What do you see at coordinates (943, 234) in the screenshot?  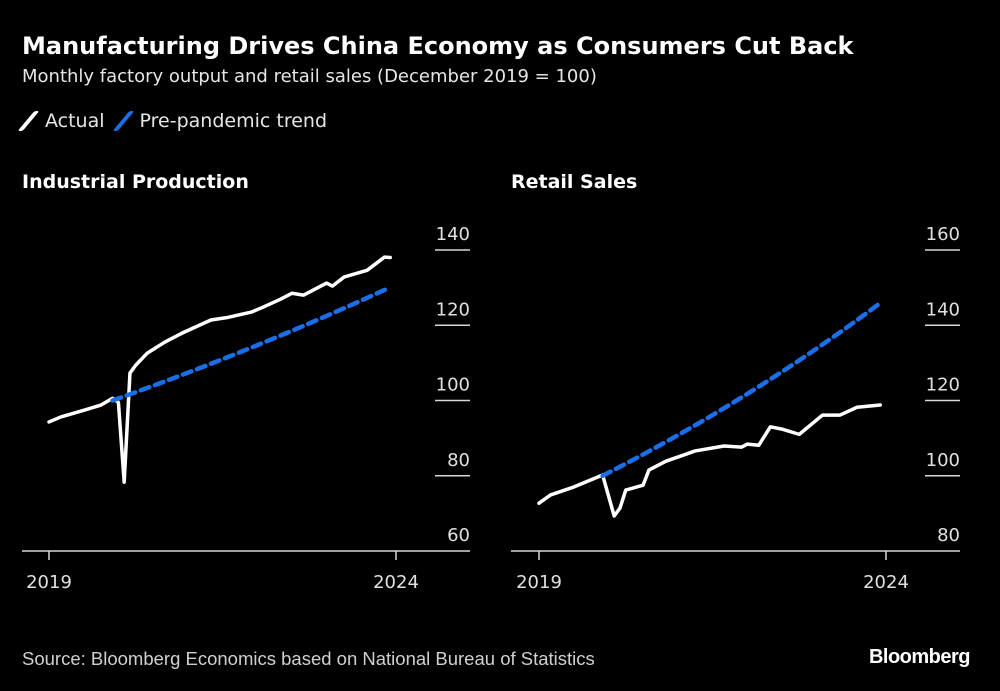 I see `y-tick-label: 160` at bounding box center [943, 234].